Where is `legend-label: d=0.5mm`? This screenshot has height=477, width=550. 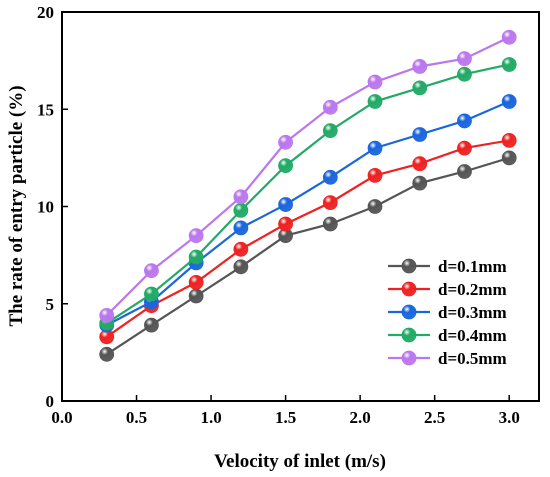 legend-label: d=0.5mm is located at coordinates (472, 358).